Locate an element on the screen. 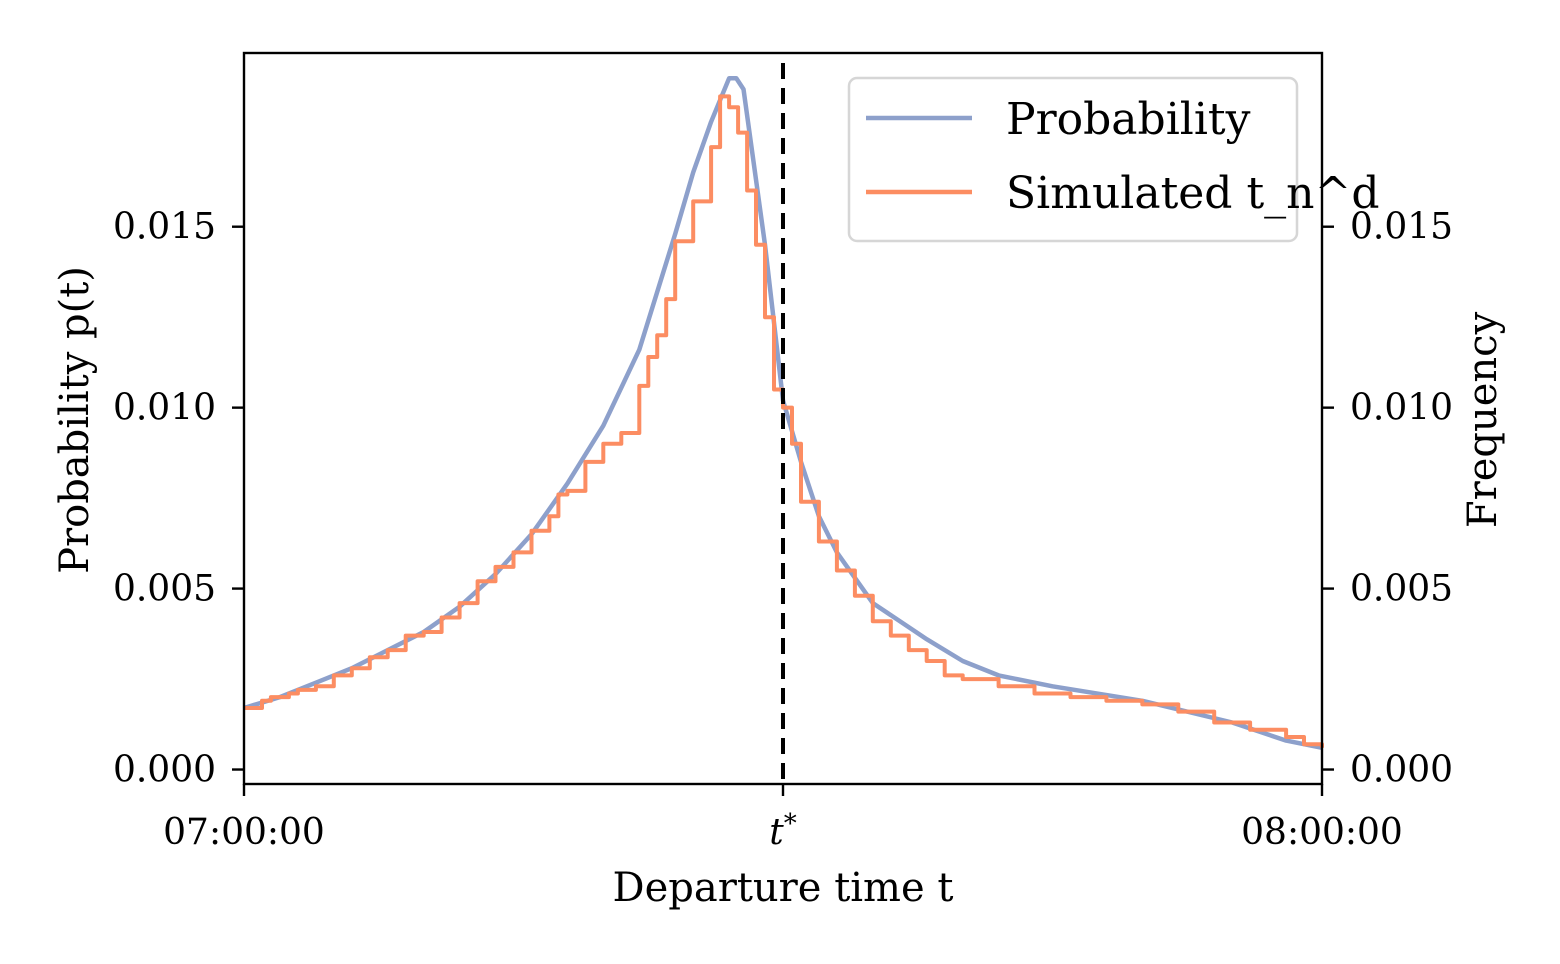 This screenshot has width=1560, height=964. x-axis: 07:00:00 t* 08:00:00 is located at coordinates (783, 818).